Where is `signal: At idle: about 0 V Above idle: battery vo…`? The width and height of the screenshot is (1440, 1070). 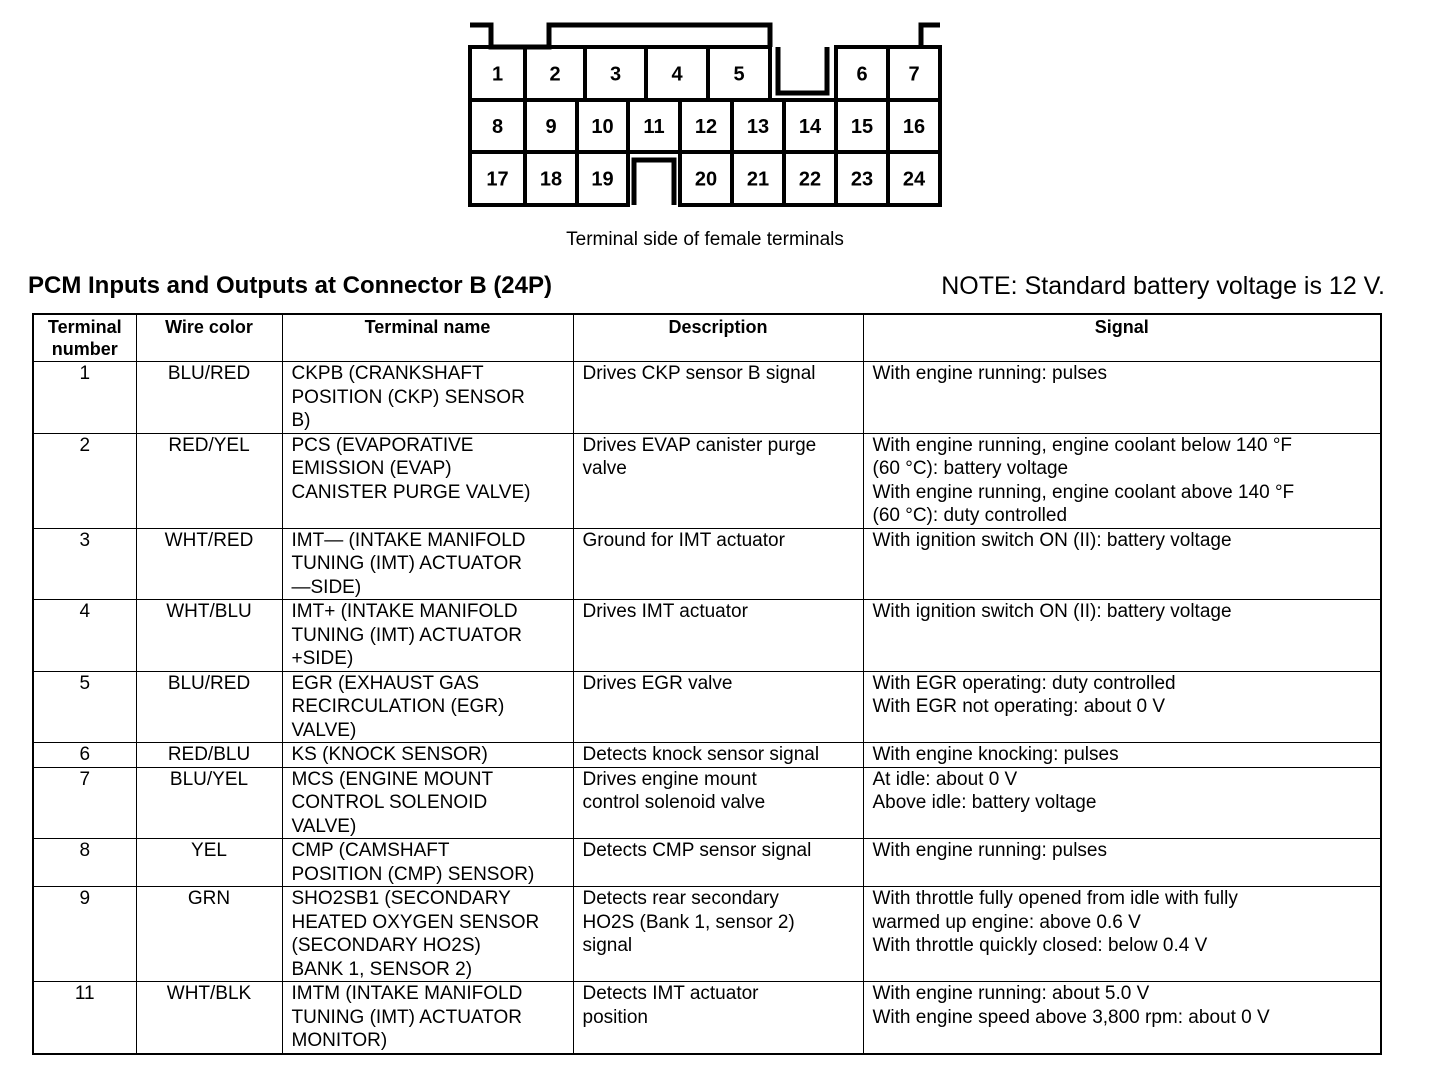
signal: At idle: about 0 V Above idle: battery vo… is located at coordinates (1122, 802).